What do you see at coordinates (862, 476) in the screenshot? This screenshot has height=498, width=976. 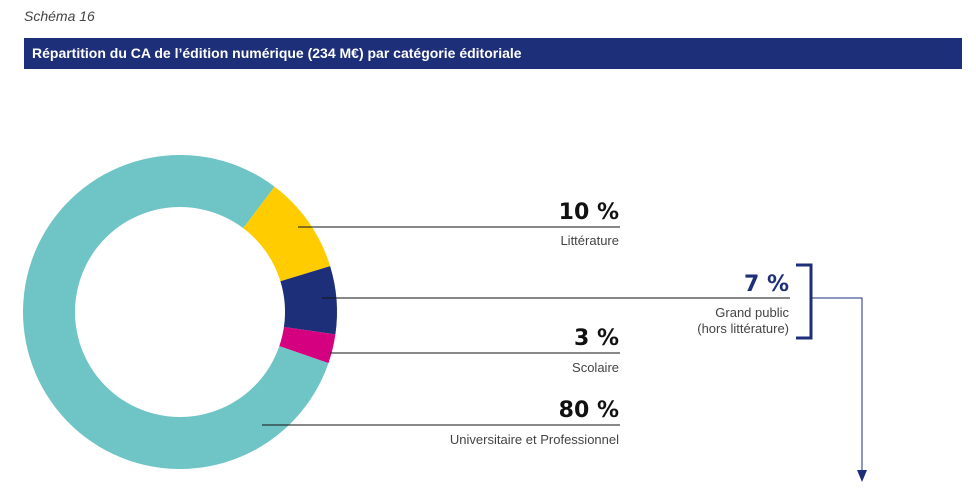 I see `arrow-down-icon` at bounding box center [862, 476].